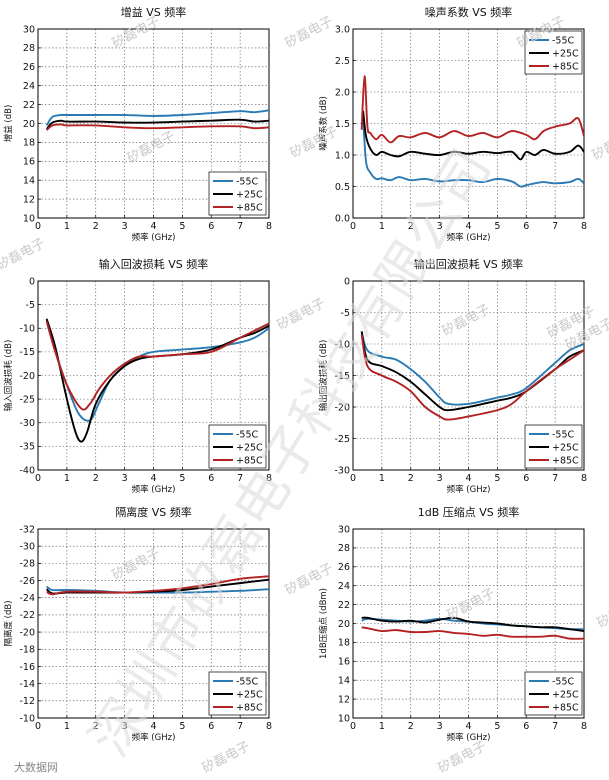 This screenshot has height=780, width=609. Describe the element at coordinates (32, 281) in the screenshot. I see `y-tick-label: 0` at that location.